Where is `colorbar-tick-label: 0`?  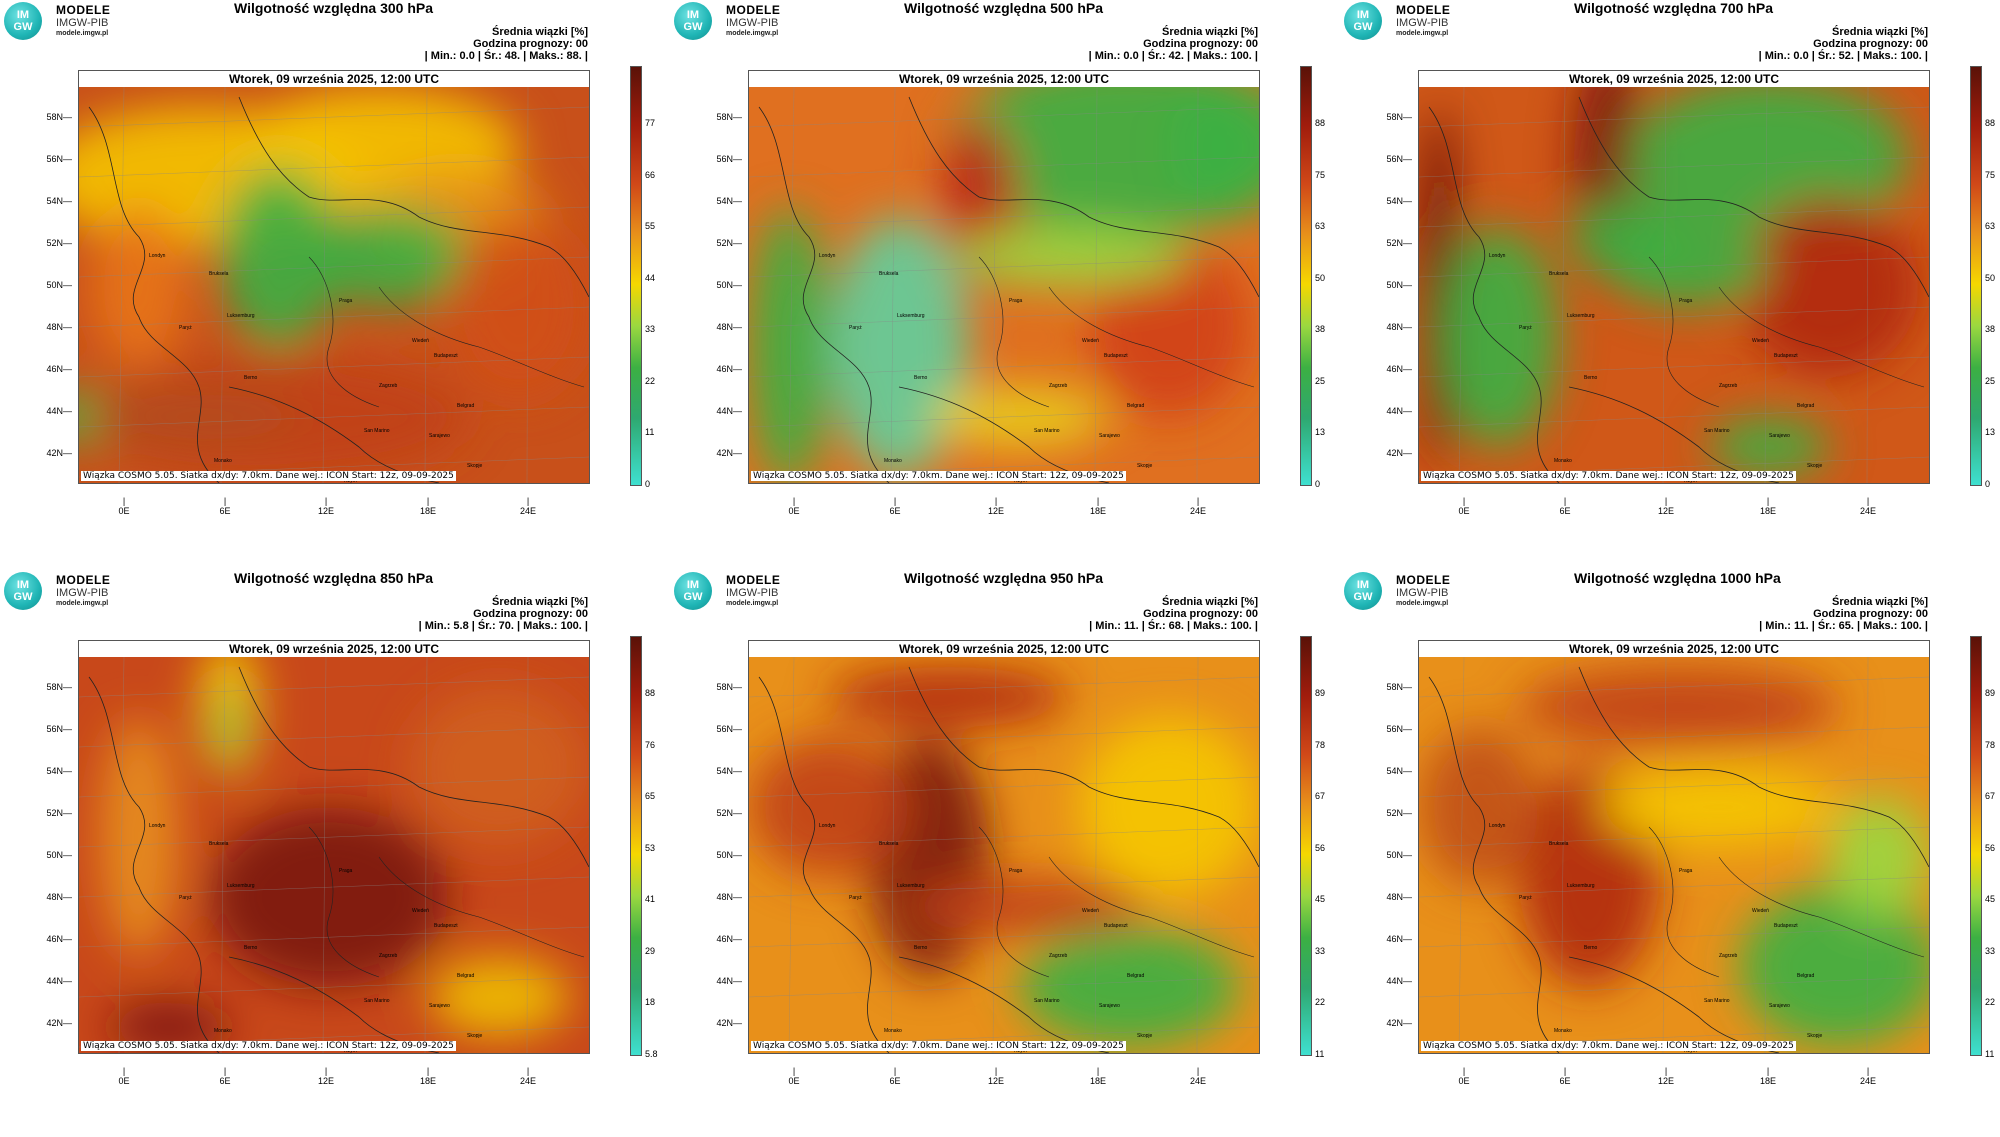
colorbar-tick-label: 0 is located at coordinates (1318, 483).